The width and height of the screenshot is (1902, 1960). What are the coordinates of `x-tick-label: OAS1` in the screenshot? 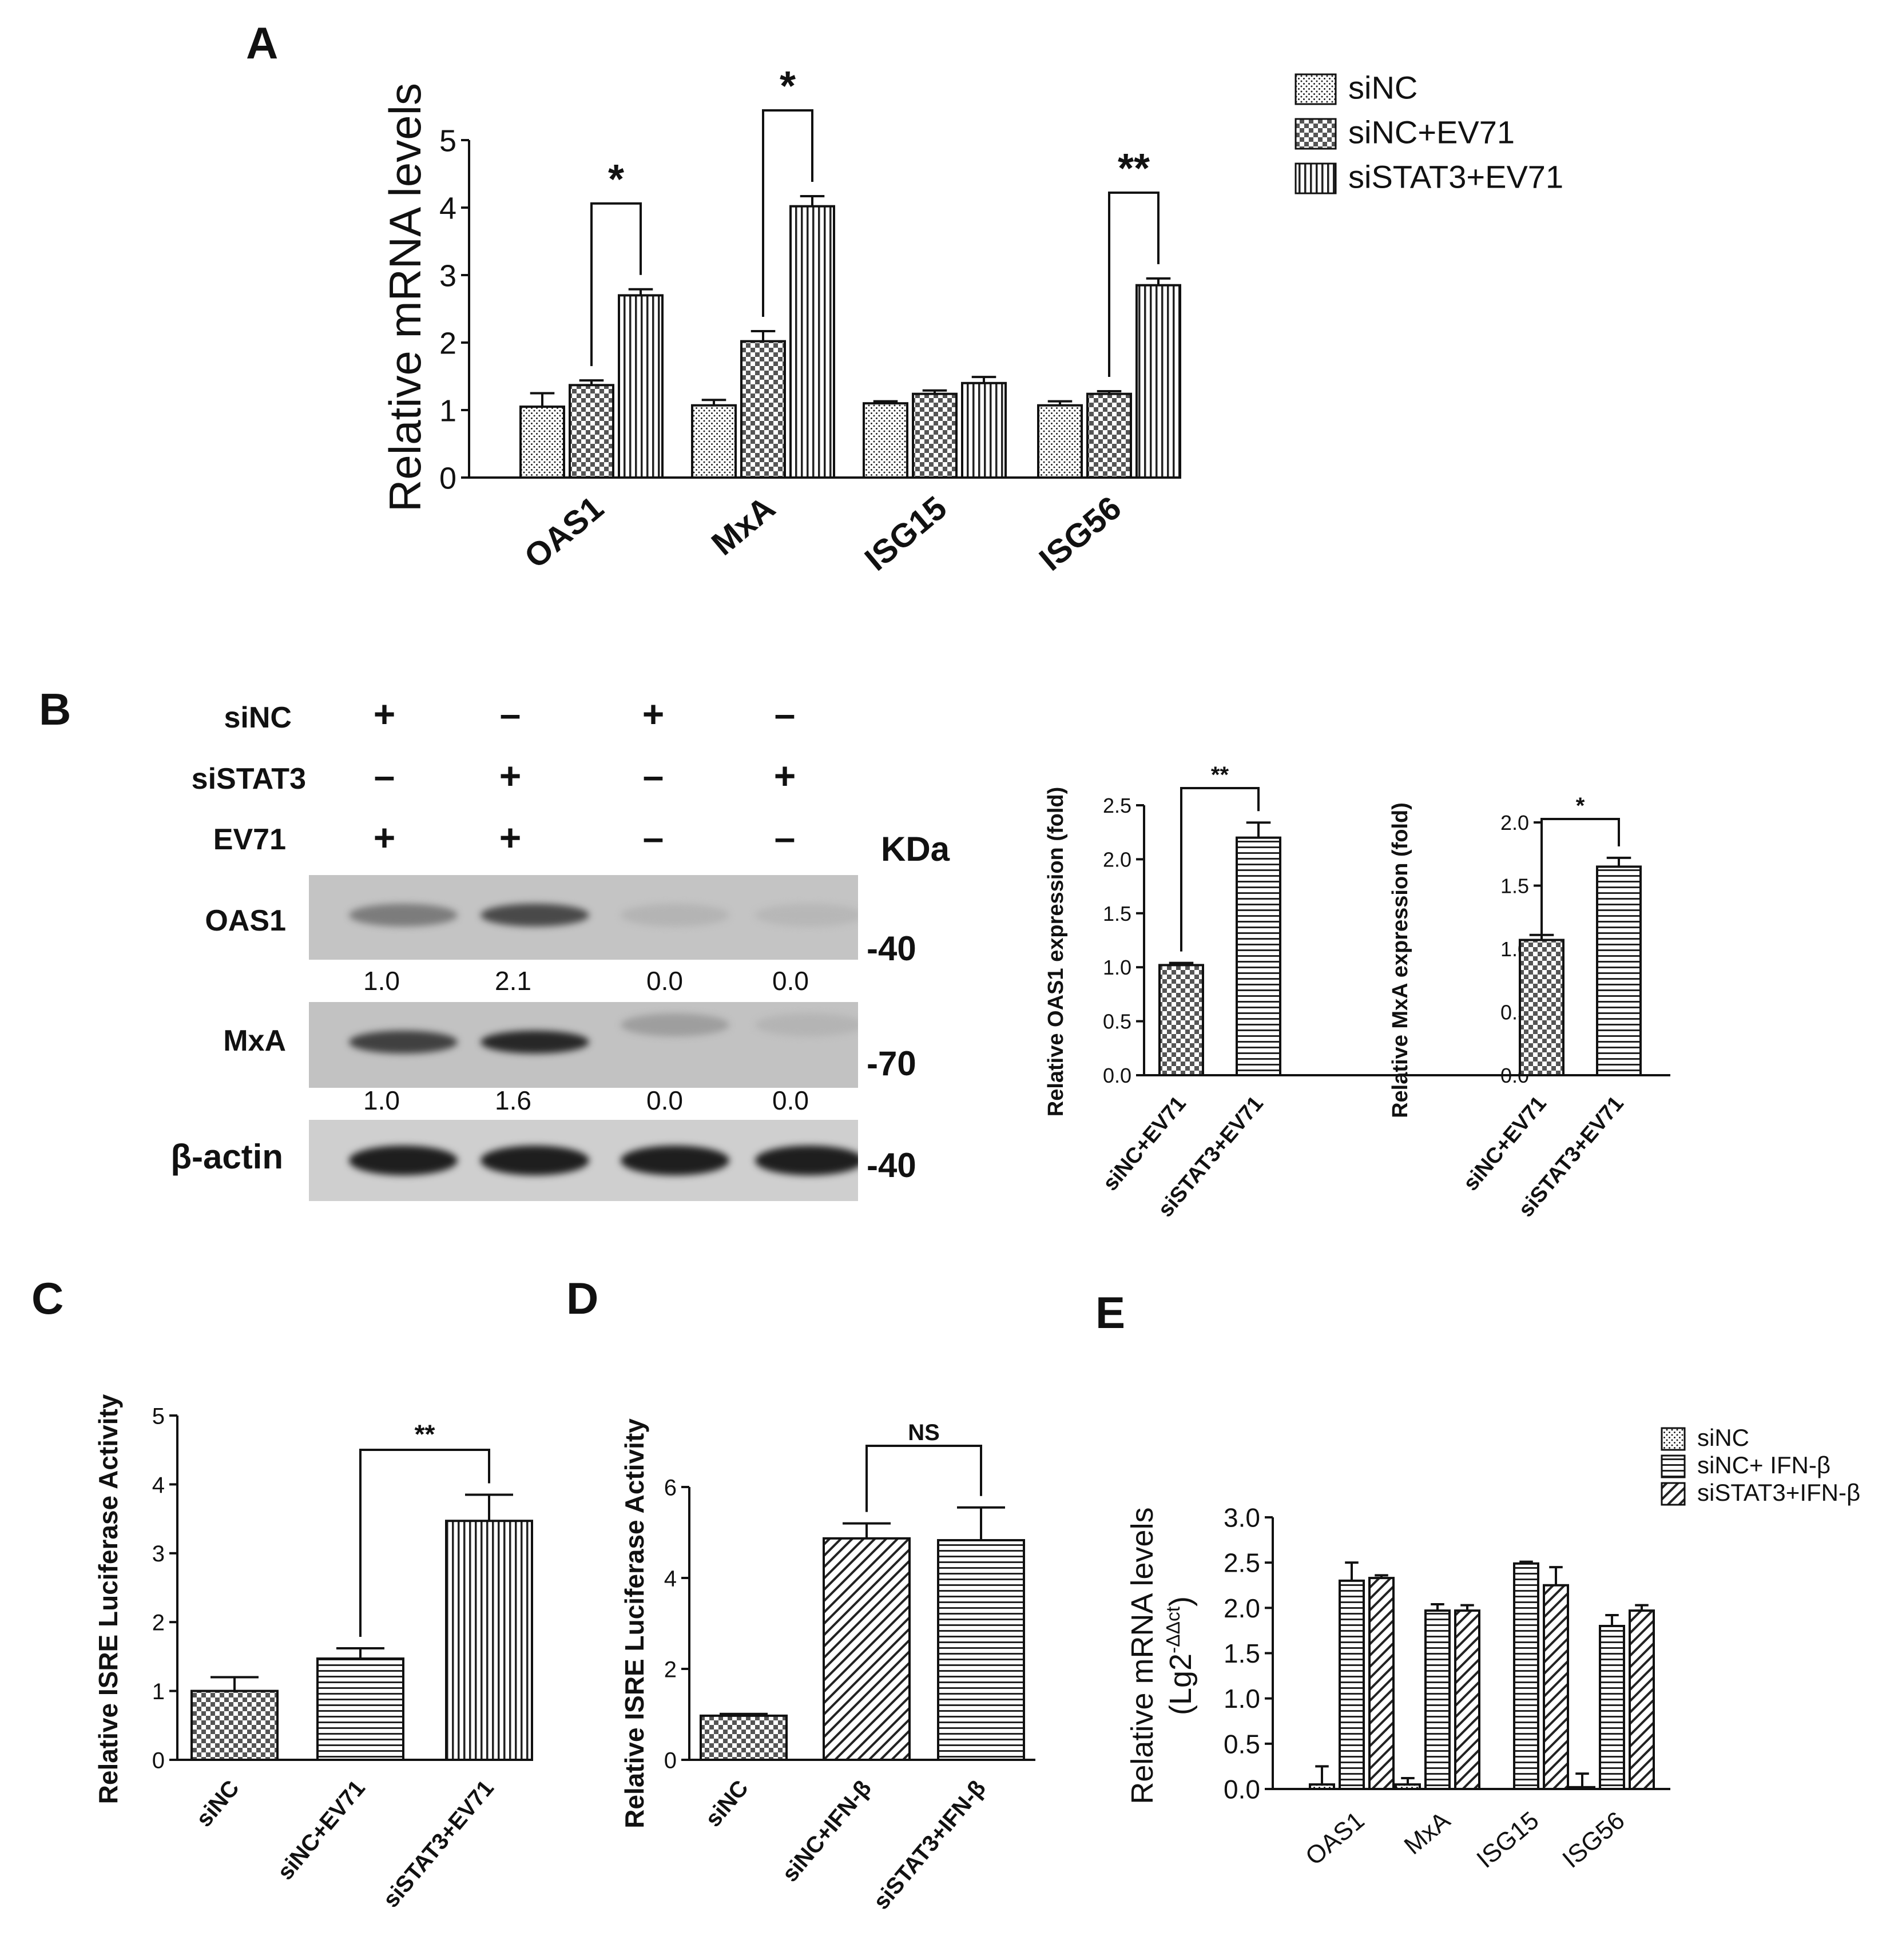 It's located at (1334, 1838).